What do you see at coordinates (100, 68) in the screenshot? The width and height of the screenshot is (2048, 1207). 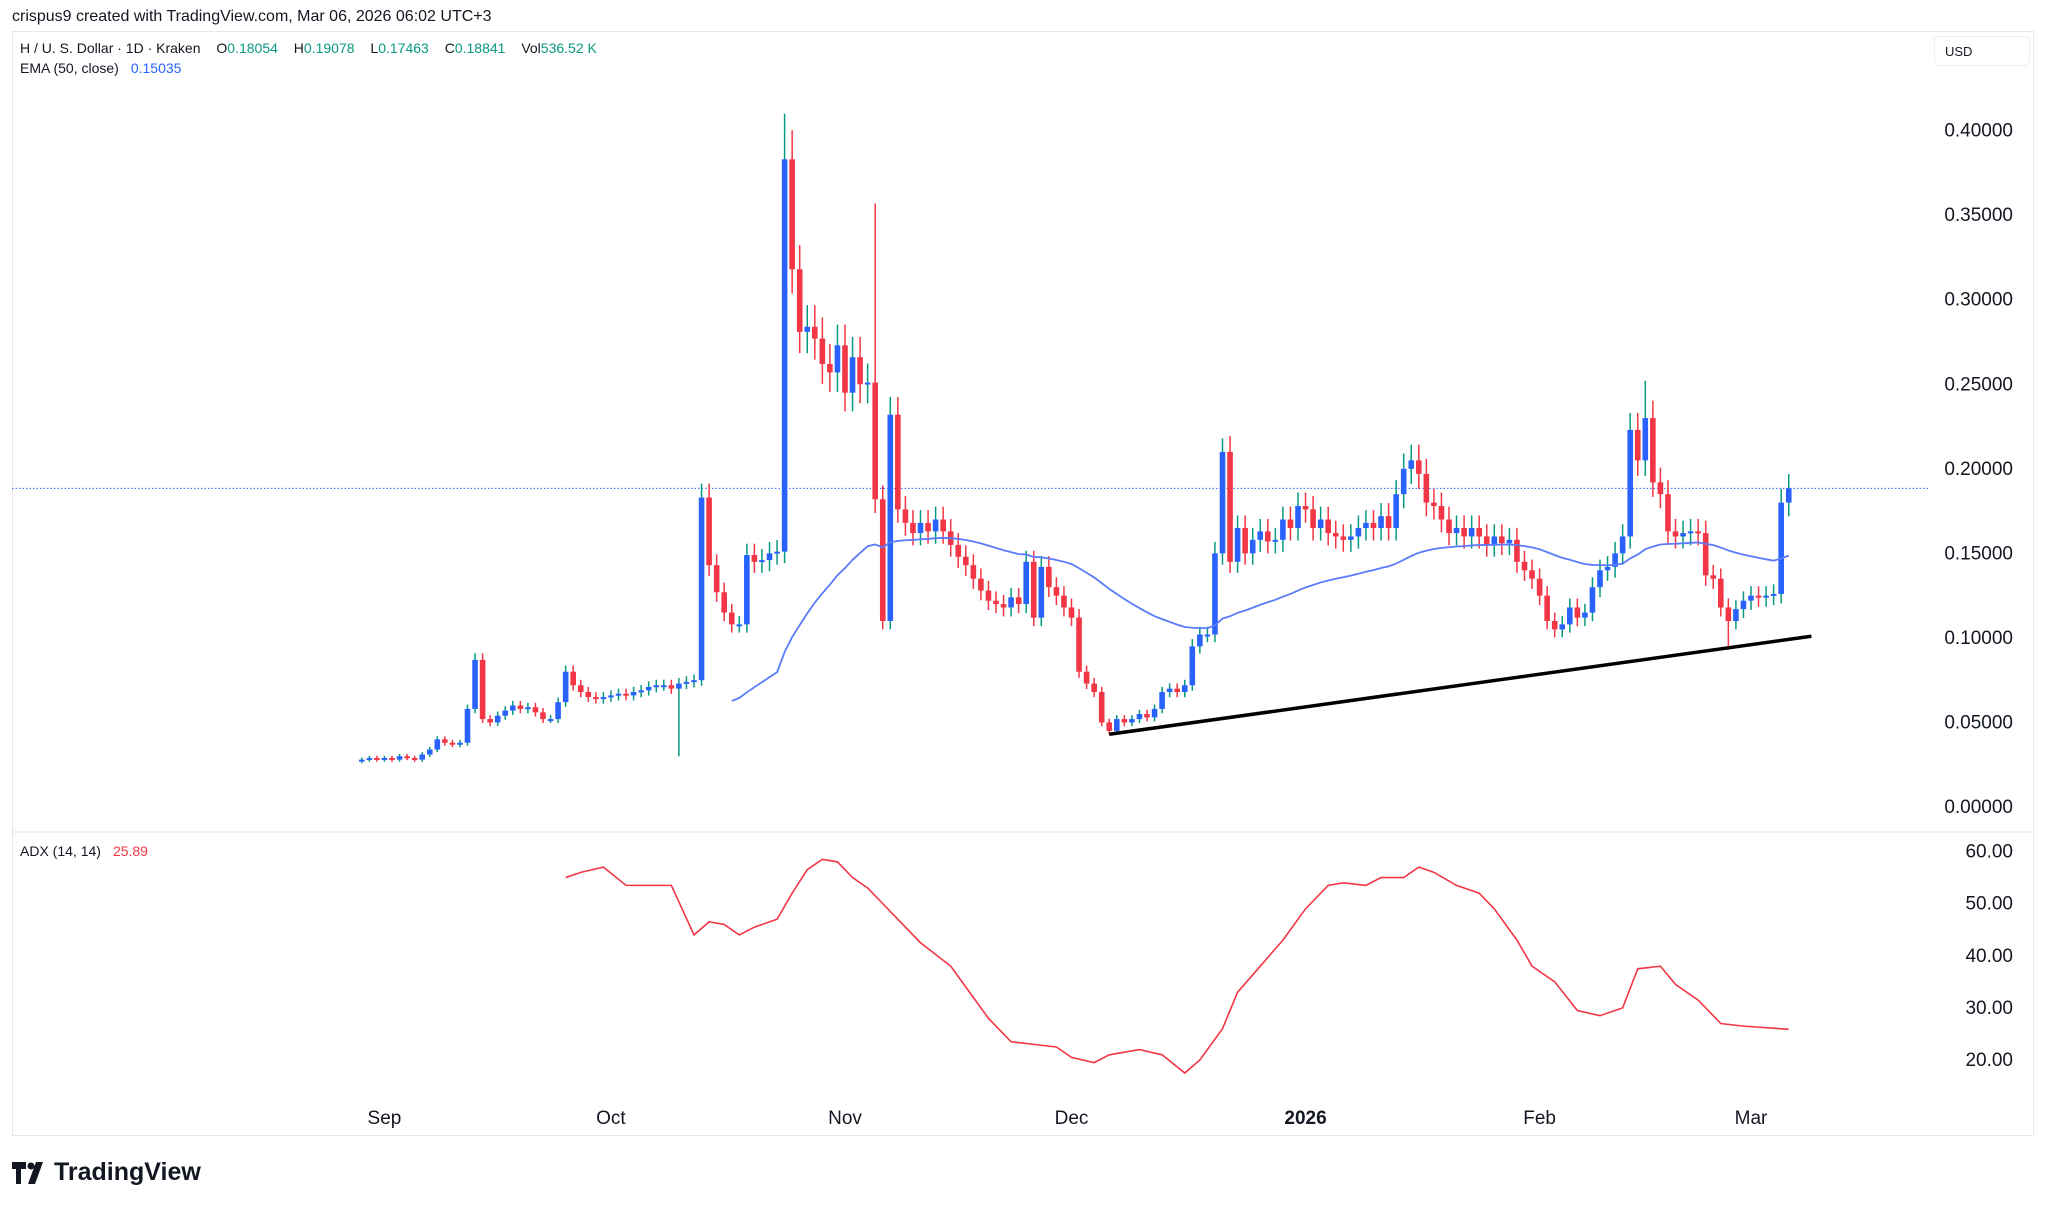 I see `ema-legend: EMA (50, close) 0.15035` at bounding box center [100, 68].